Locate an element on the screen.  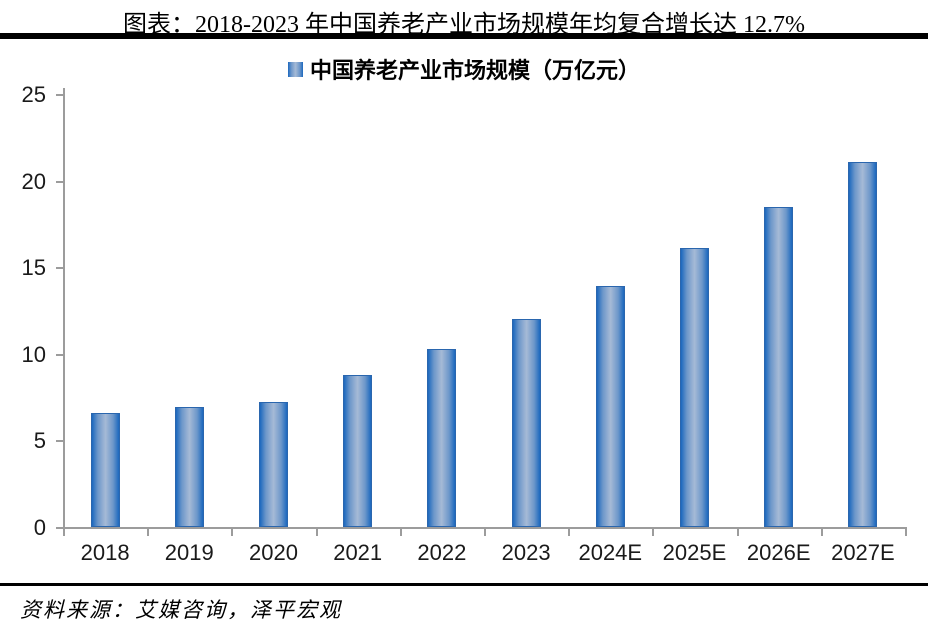
bar-2024E is located at coordinates (610, 406).